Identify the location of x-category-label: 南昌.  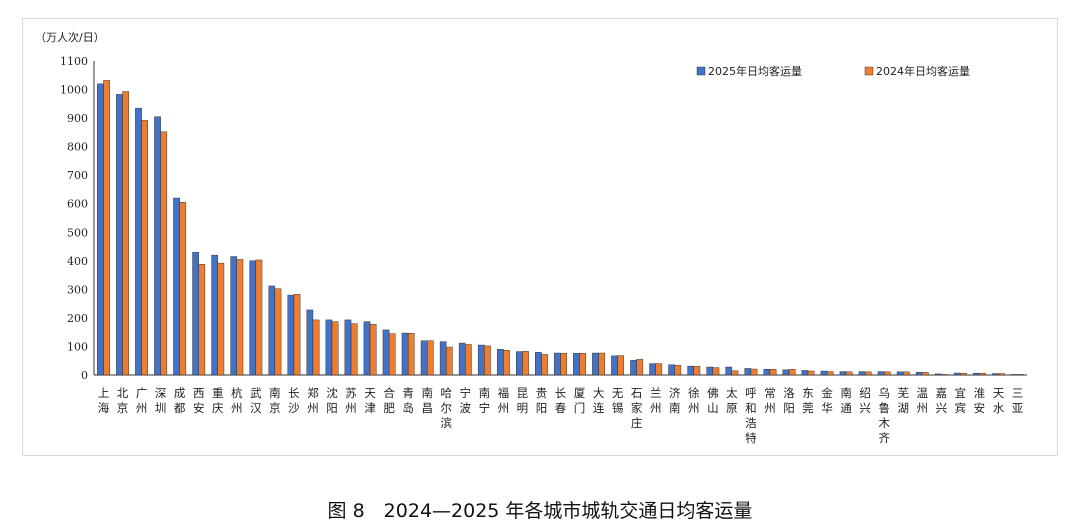
(427, 400).